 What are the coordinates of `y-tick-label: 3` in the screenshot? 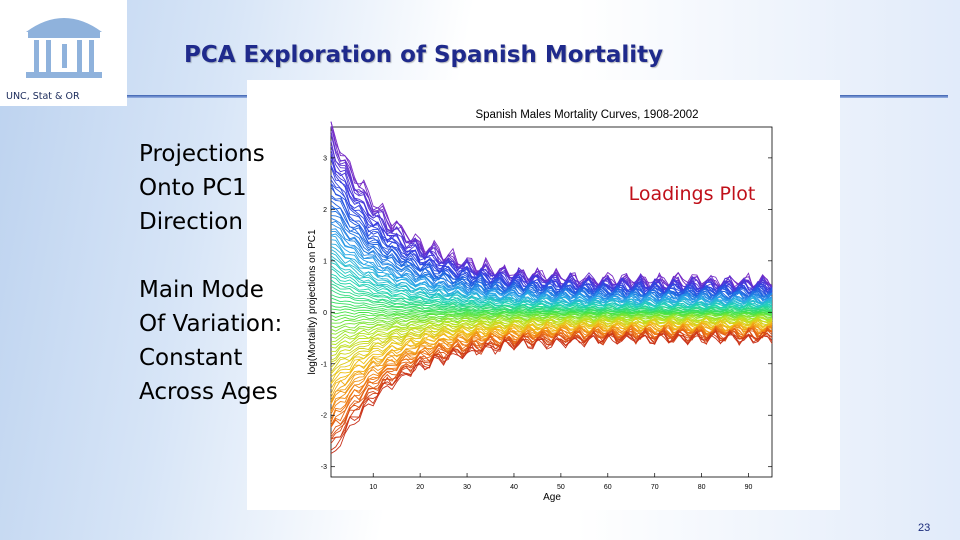 It's located at (325, 158).